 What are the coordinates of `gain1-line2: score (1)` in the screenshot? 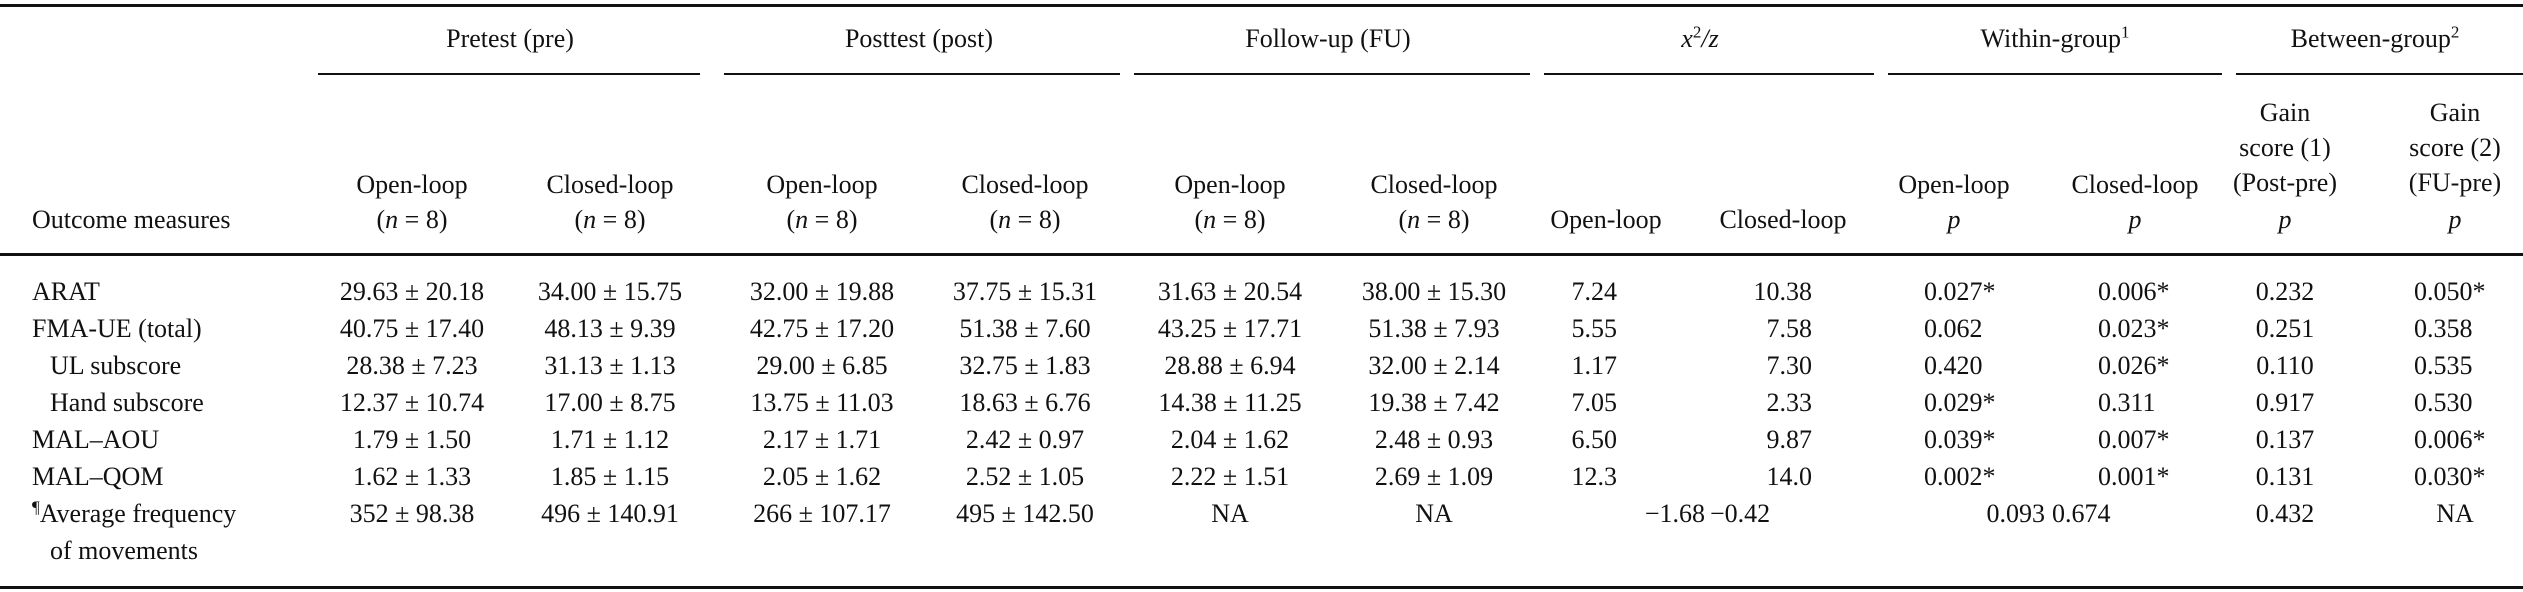 It's located at (2285, 147).